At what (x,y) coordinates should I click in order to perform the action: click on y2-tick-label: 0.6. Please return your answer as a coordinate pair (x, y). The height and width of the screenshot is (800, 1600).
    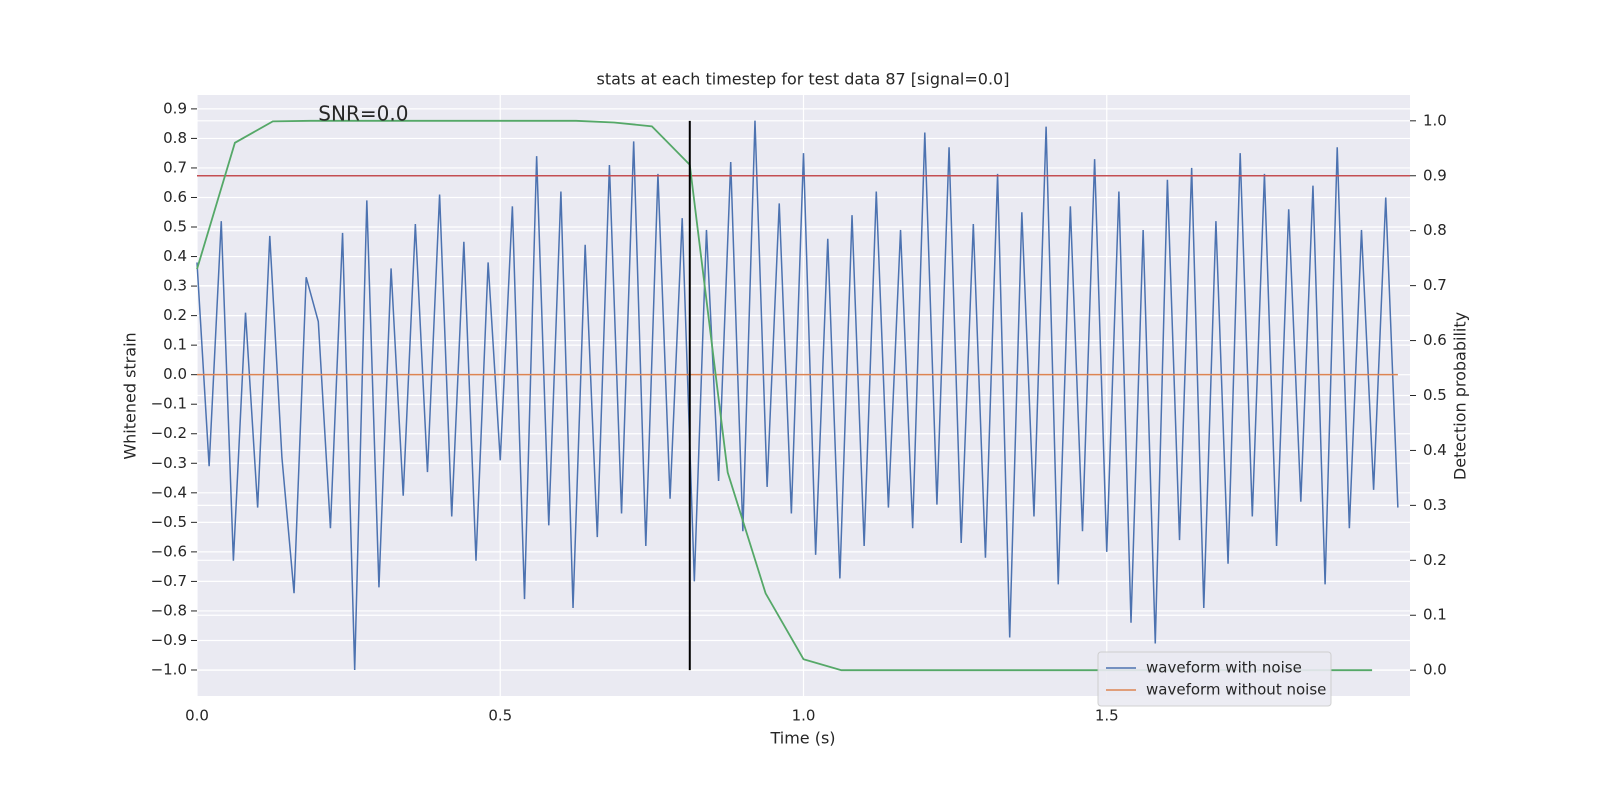
    Looking at the image, I should click on (1435, 340).